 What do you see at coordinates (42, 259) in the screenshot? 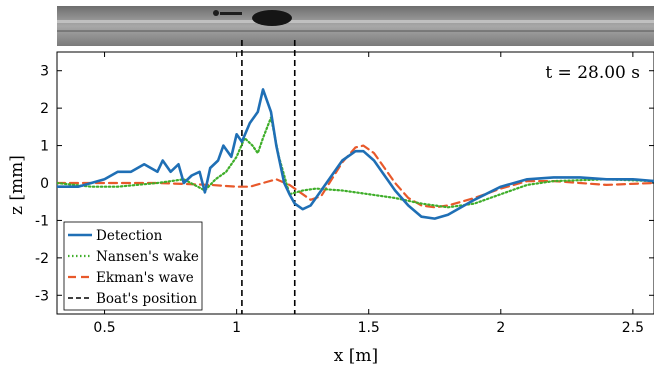
I see `y-tick-label: -2` at bounding box center [42, 259].